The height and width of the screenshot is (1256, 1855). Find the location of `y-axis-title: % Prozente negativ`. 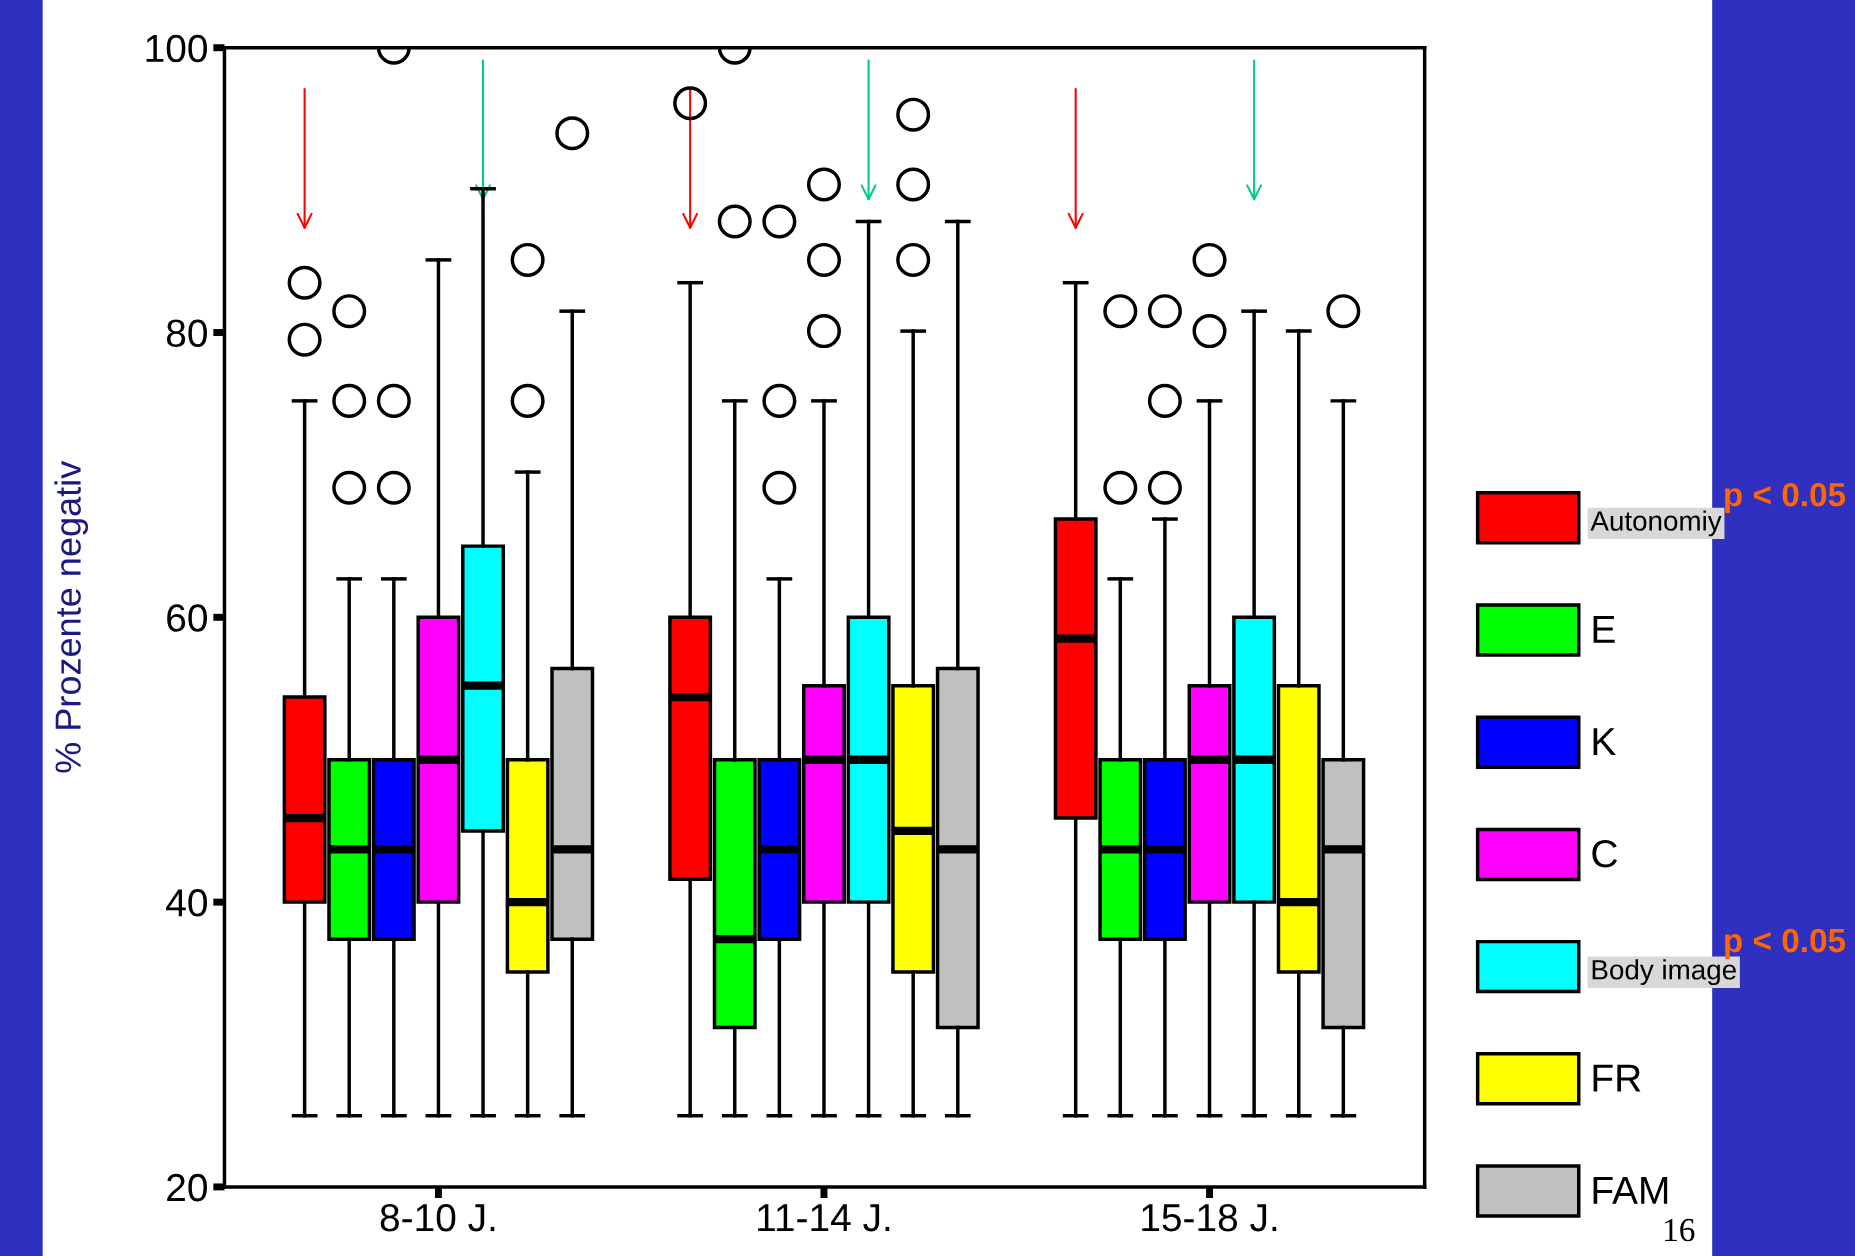

y-axis-title: % Prozente negativ is located at coordinates (71, 616).